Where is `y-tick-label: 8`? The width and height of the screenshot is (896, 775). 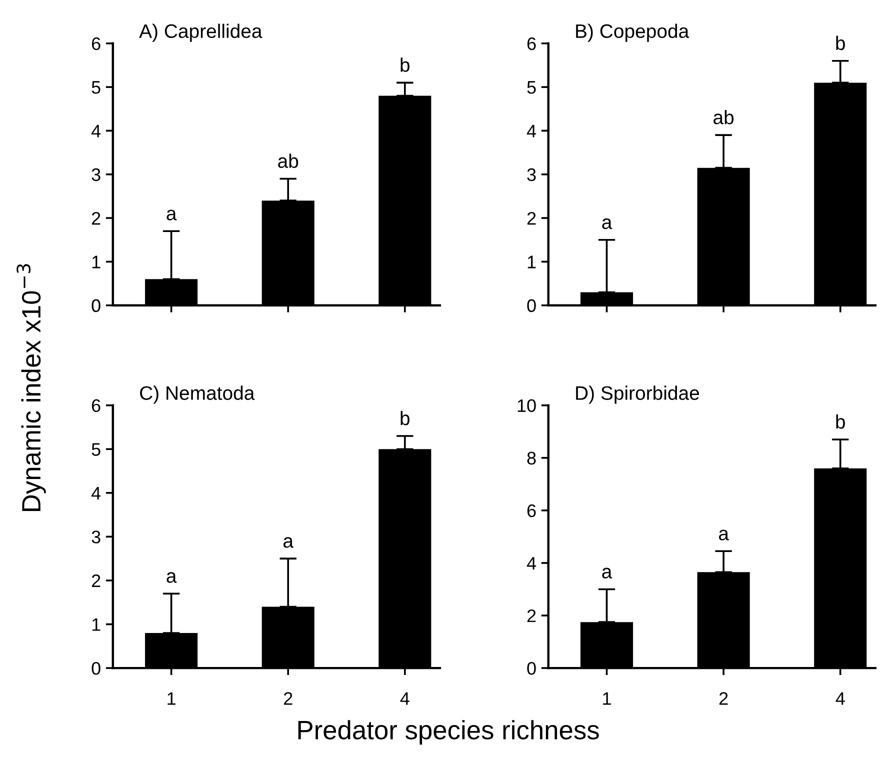
y-tick-label: 8 is located at coordinates (531, 458).